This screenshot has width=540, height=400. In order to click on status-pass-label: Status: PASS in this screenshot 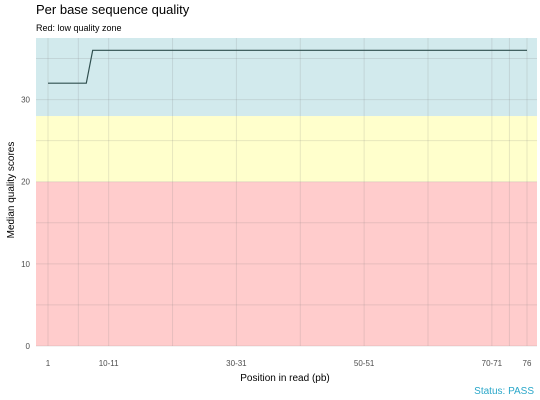, I will do `click(504, 391)`.